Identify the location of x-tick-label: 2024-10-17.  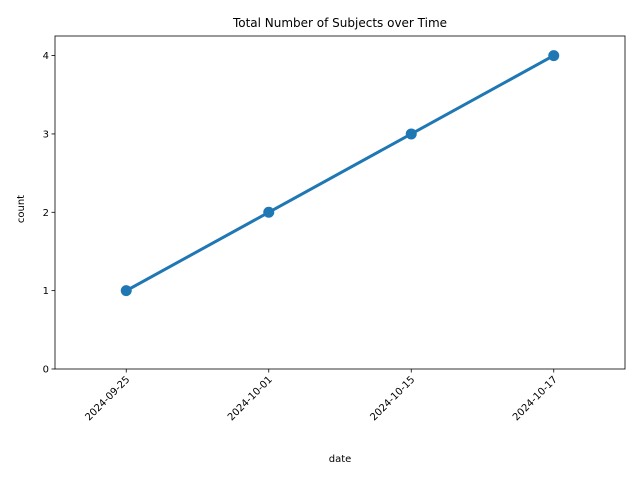
(535, 398).